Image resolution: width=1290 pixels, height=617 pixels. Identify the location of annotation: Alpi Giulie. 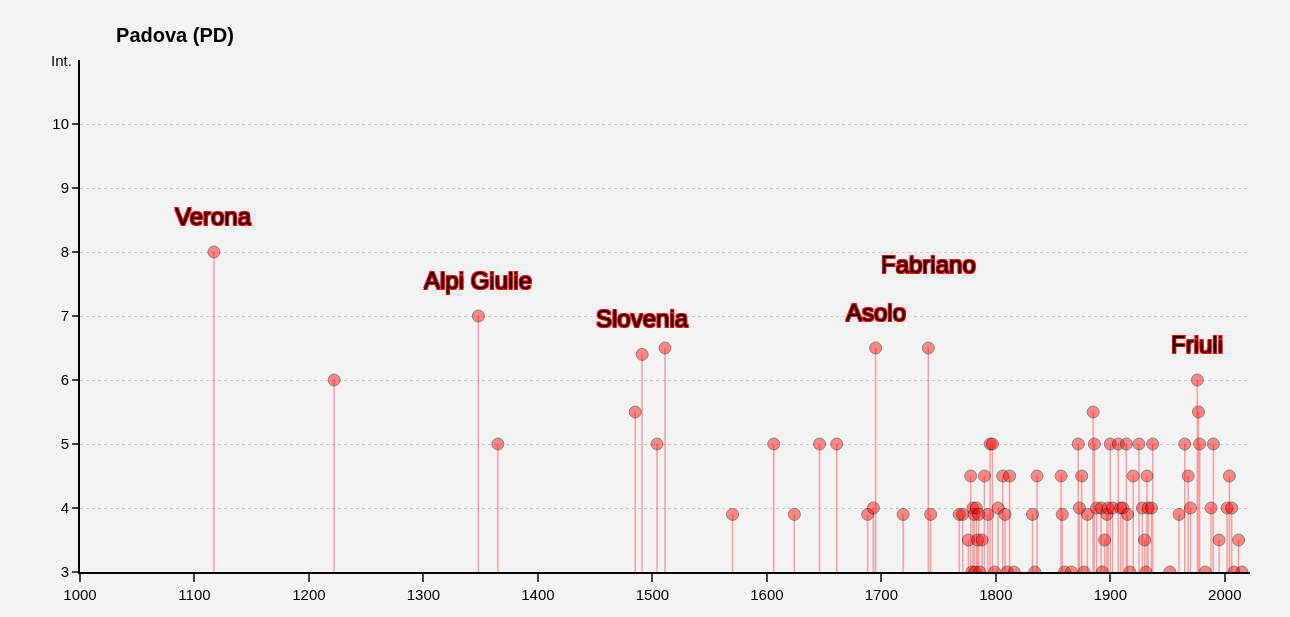
(478, 280).